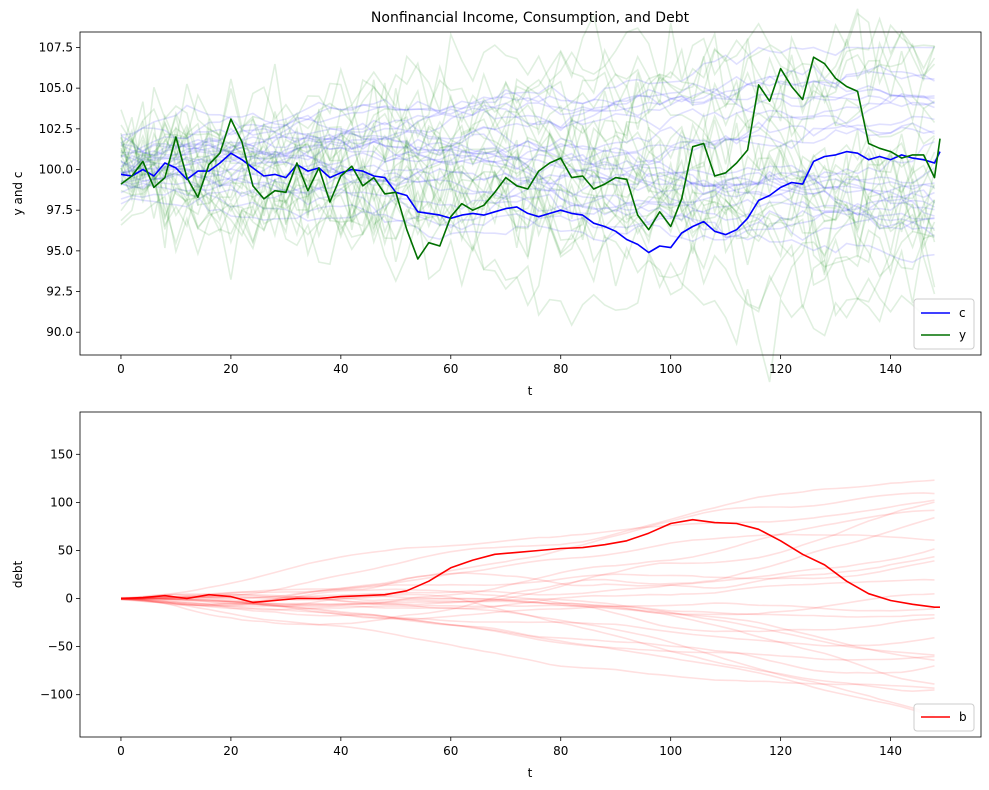 This screenshot has height=790, width=989. What do you see at coordinates (56, 47) in the screenshot?
I see `y-tick-label: 107.5` at bounding box center [56, 47].